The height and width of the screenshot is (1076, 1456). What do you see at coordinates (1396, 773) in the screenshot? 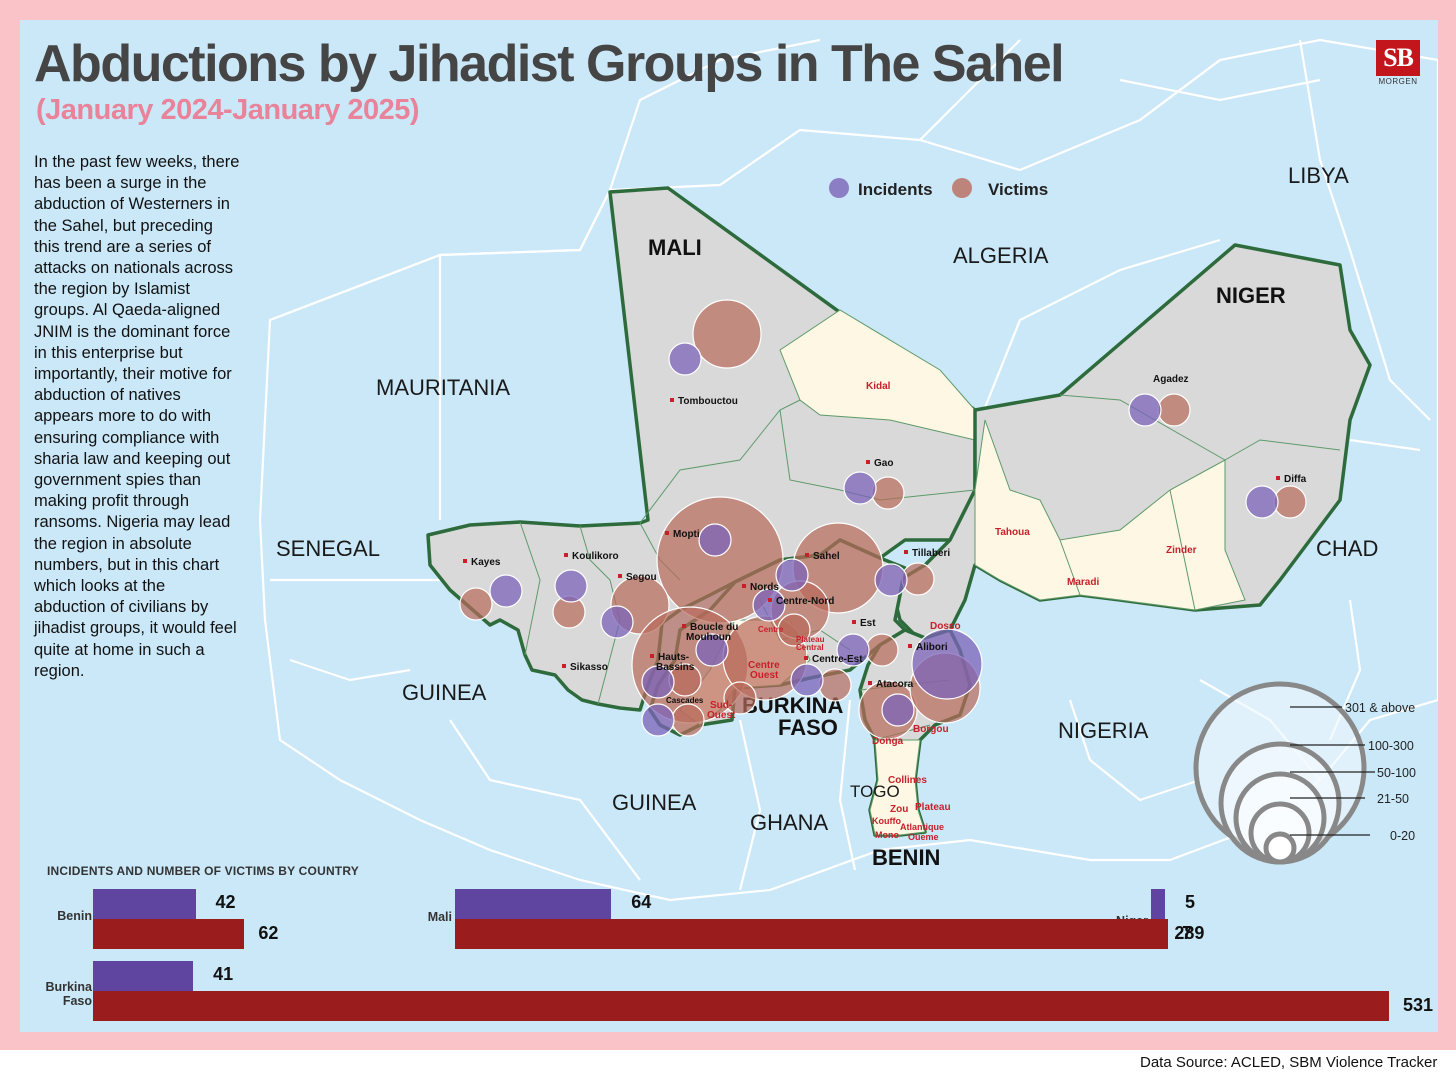
I see `scale-label: 50-100` at bounding box center [1396, 773].